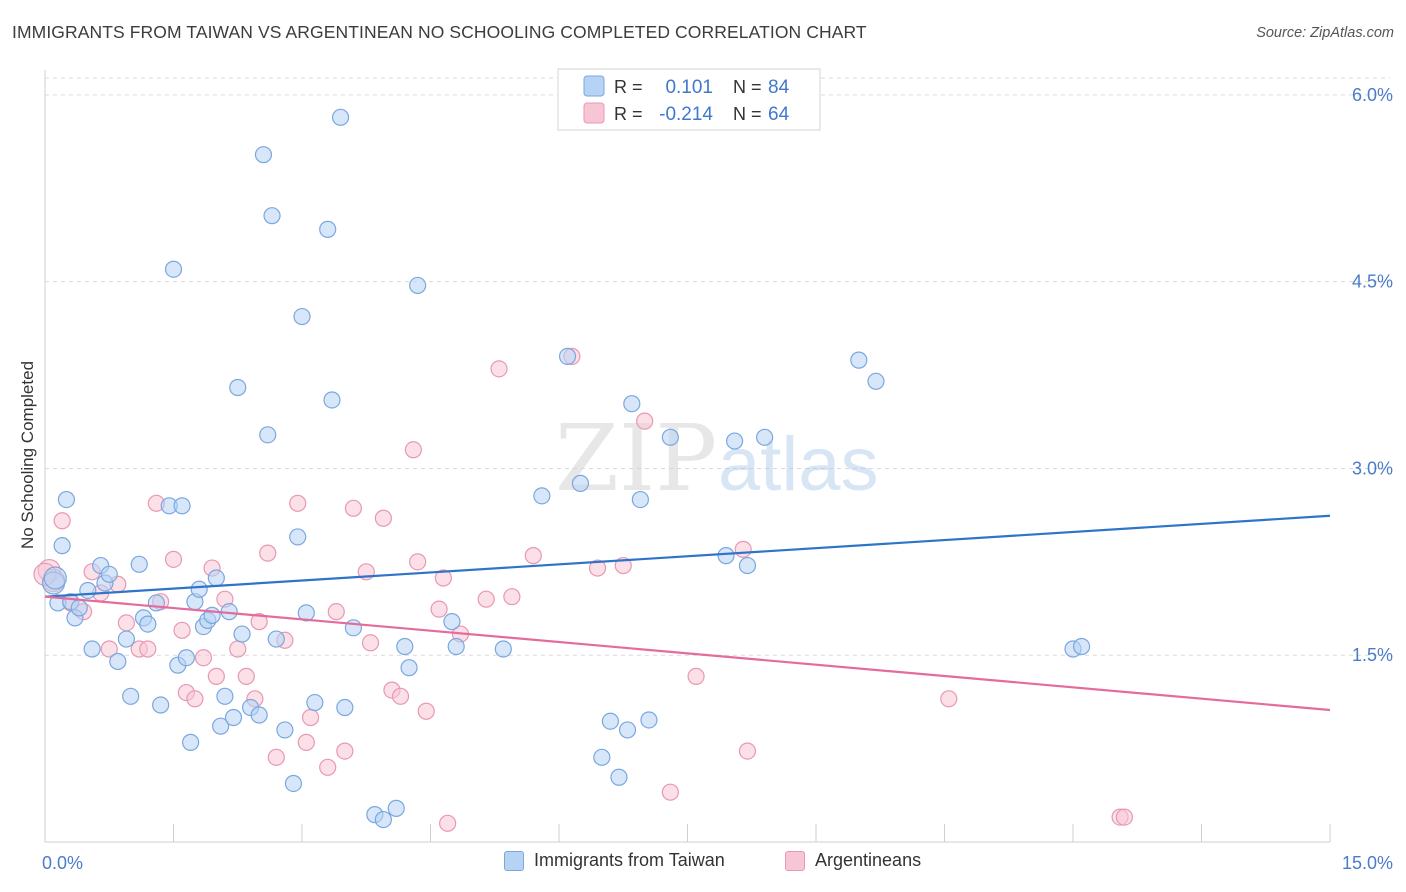 The height and width of the screenshot is (892, 1406). What do you see at coordinates (779, 114) in the screenshot?
I see `legend-n-value-argentineans: 64` at bounding box center [779, 114].